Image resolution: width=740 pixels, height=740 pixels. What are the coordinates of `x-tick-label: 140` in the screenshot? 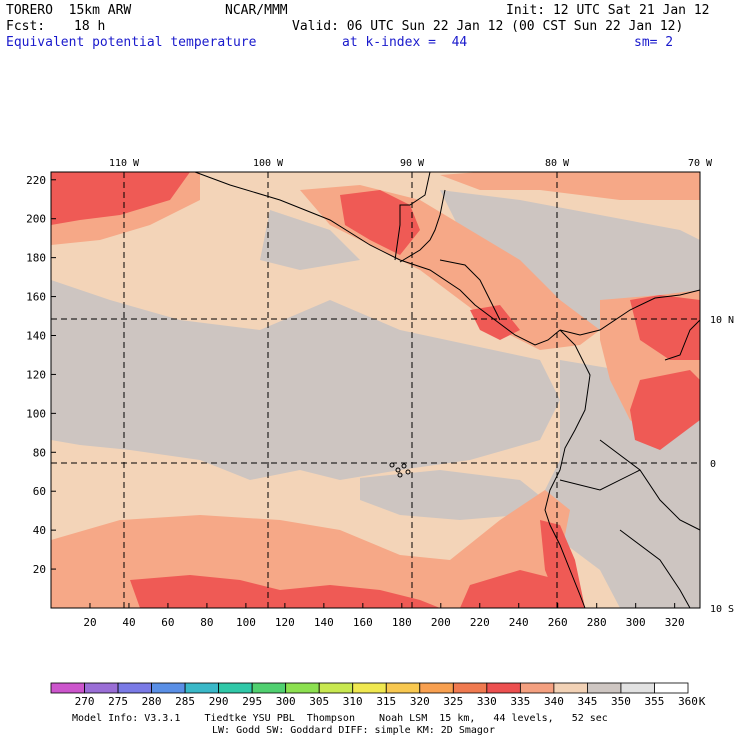 It's located at (324, 622).